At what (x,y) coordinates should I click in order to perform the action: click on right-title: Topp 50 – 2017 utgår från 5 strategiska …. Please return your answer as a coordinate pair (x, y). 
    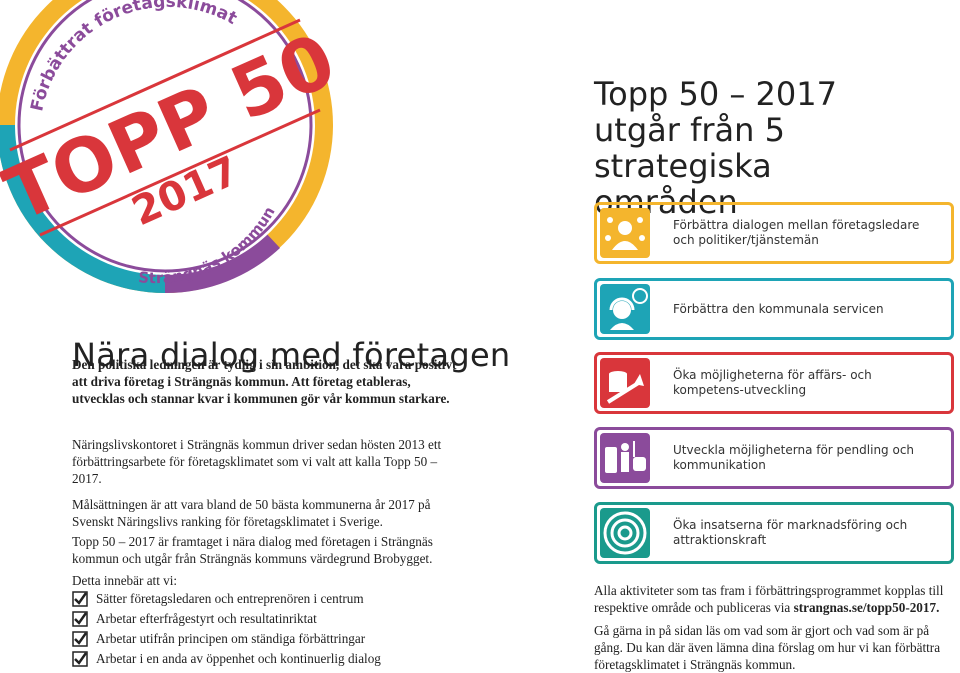
    Looking at the image, I should click on (777, 148).